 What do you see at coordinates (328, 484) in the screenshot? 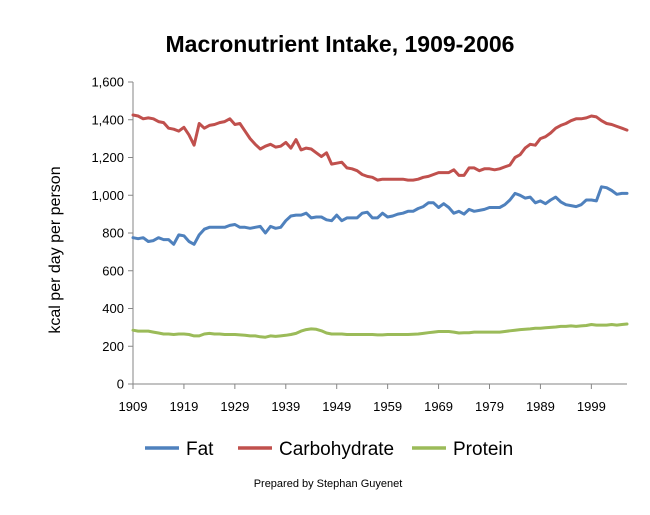
I see `credit-text: Prepared by Stephan Guyenet` at bounding box center [328, 484].